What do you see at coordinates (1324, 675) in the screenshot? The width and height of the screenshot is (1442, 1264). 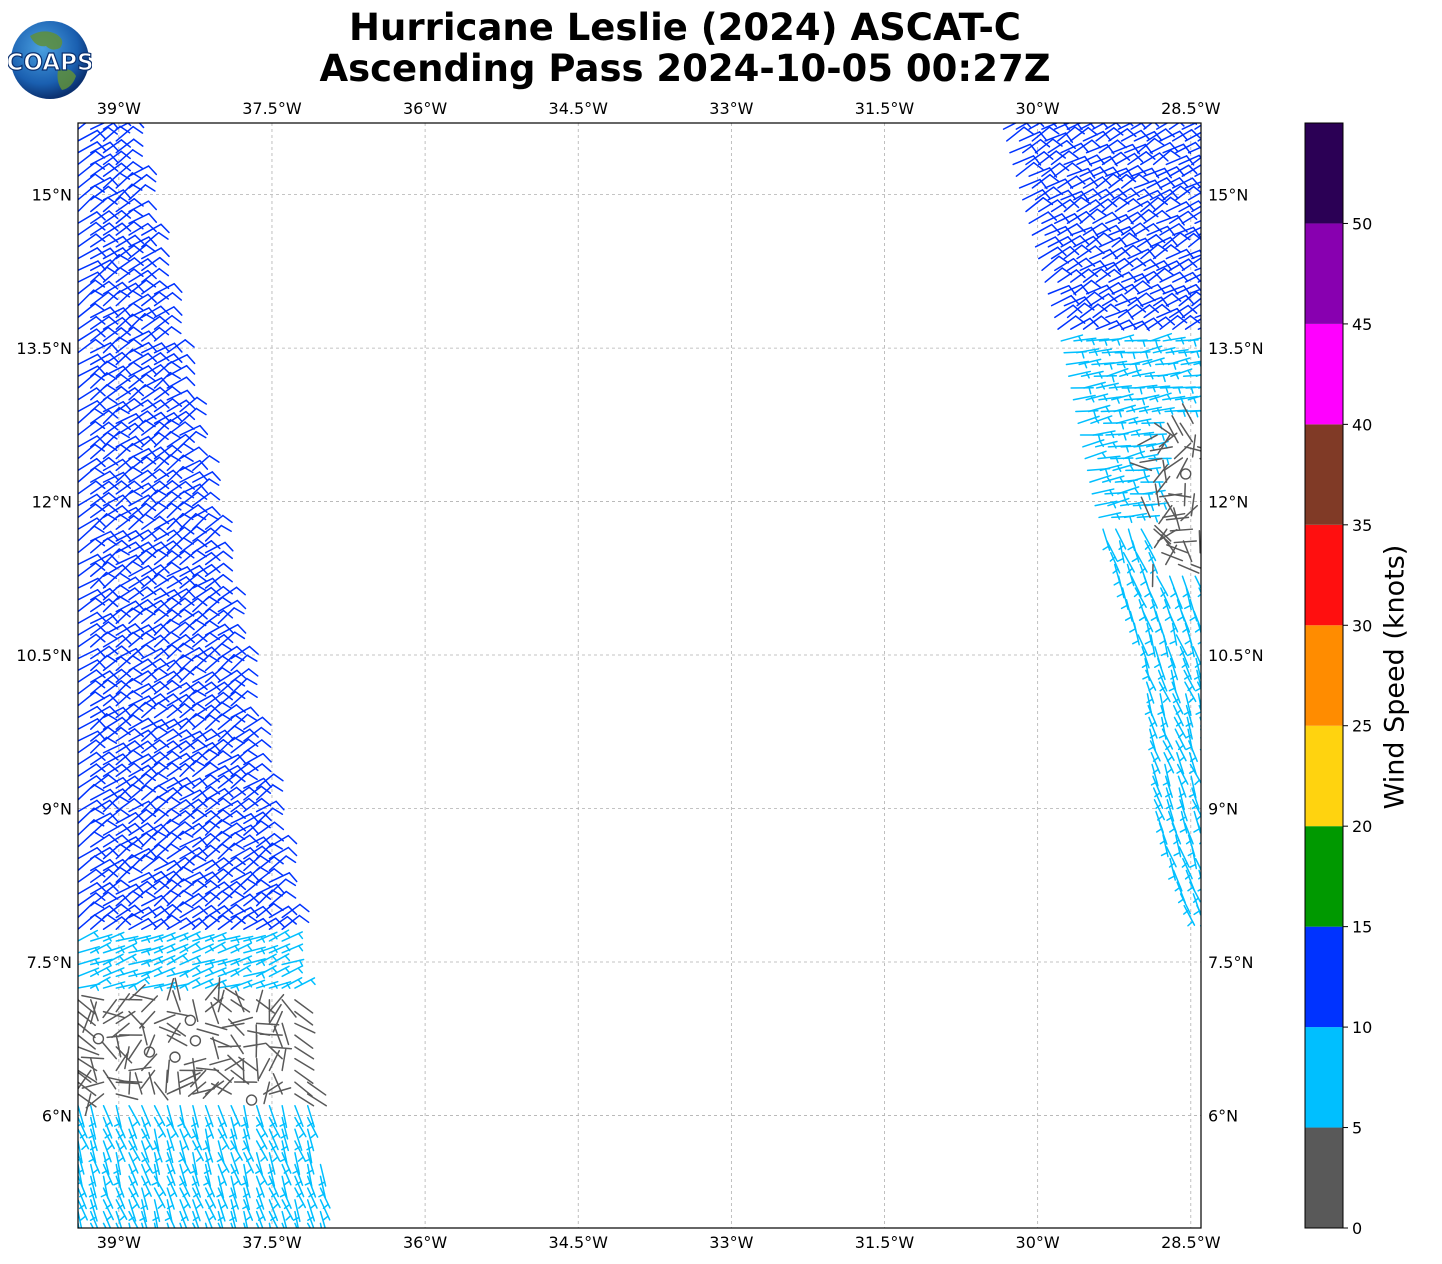 I see `colorbar-bin` at bounding box center [1324, 675].